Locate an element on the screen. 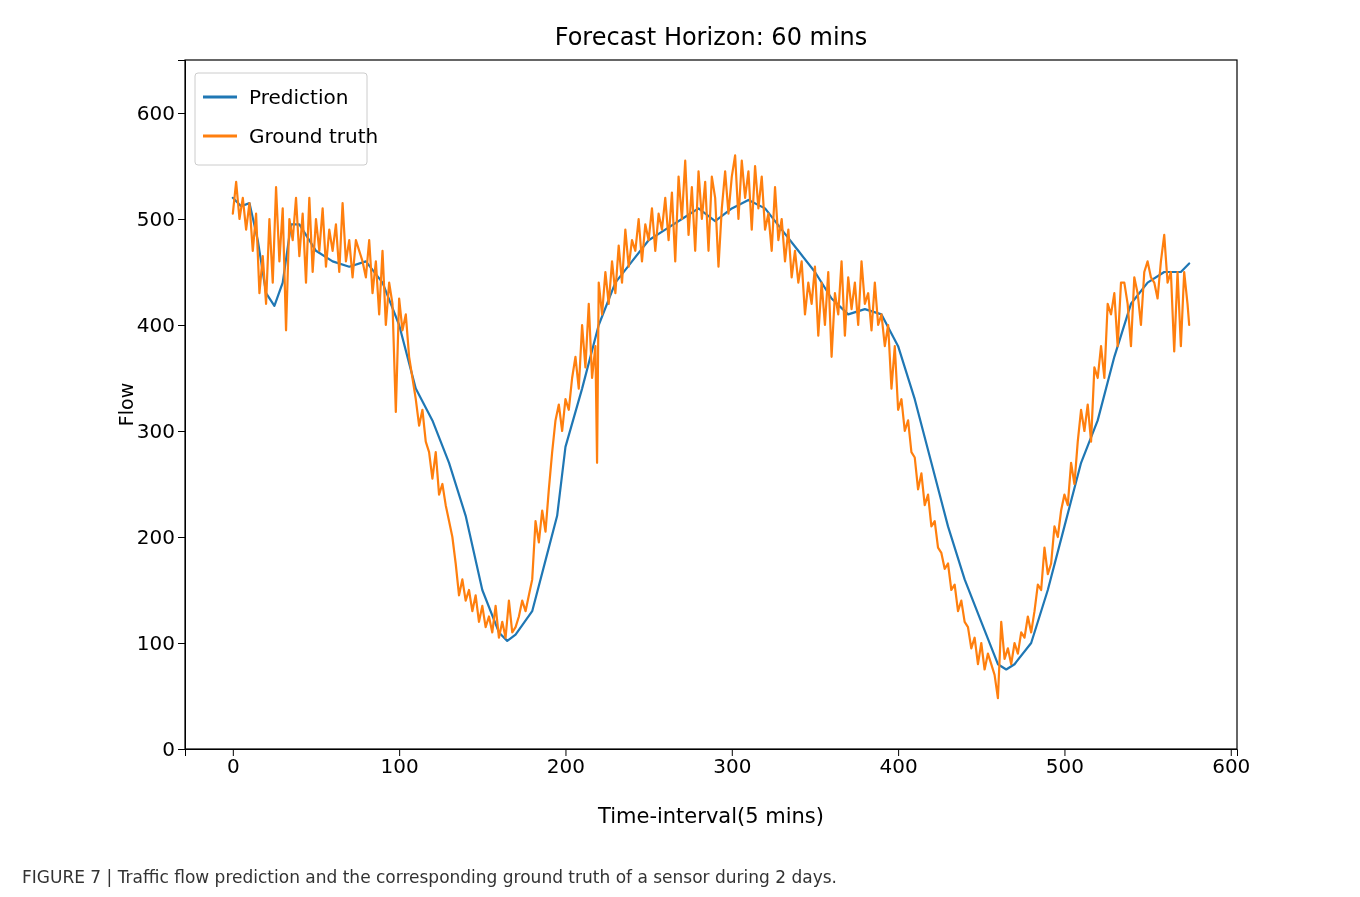  y-tick-label: 500 is located at coordinates (155, 218).